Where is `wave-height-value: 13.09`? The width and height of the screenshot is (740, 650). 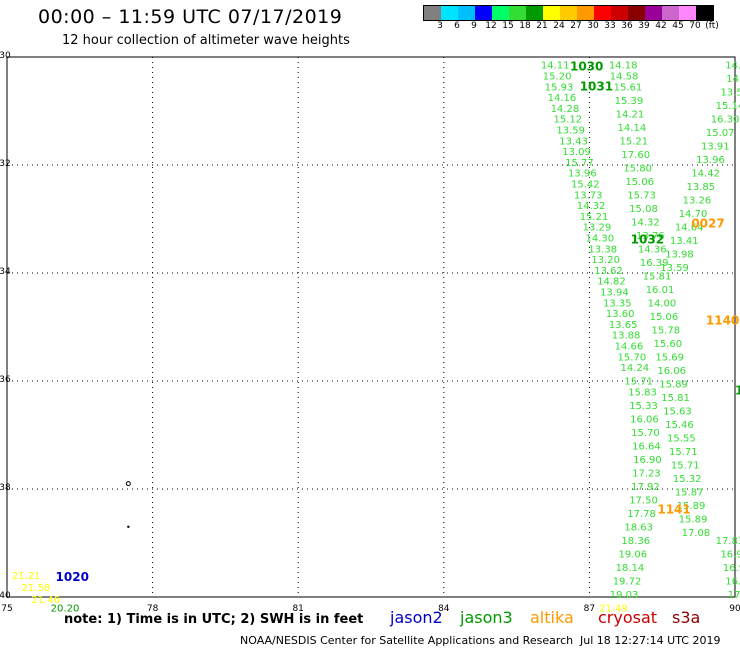 wave-height-value: 13.09 is located at coordinates (576, 152).